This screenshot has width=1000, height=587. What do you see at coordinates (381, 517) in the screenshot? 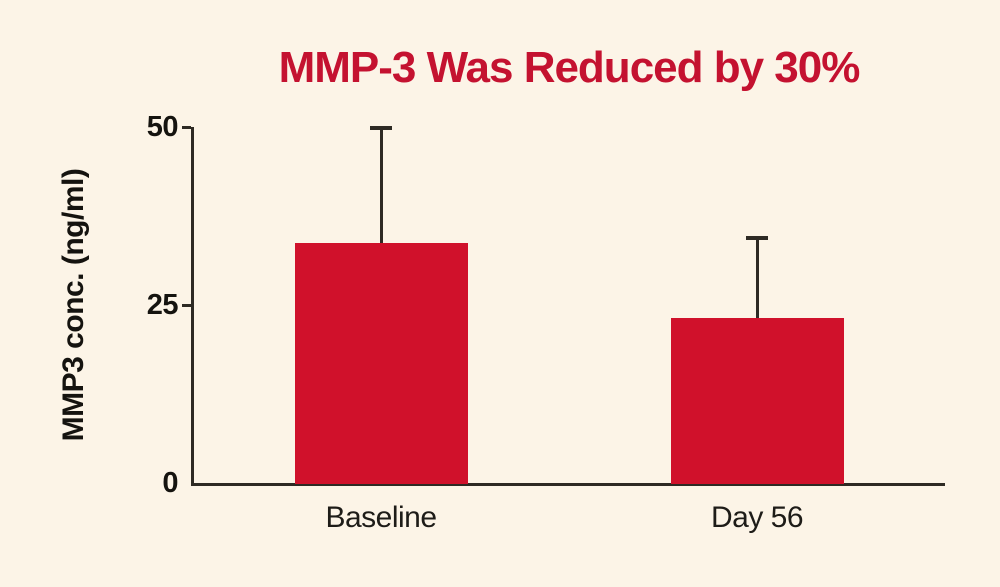
I see `x-tick-label-baseline: Baseline` at bounding box center [381, 517].